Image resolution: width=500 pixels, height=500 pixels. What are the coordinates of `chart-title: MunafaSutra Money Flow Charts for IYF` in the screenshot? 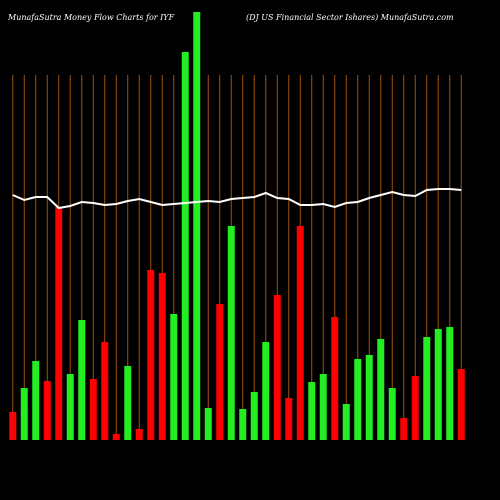 It's located at (91, 17).